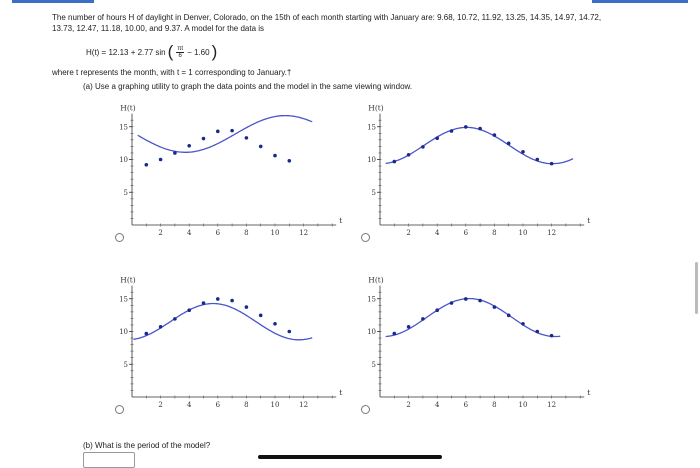  I want to click on top-accent-bar-right, so click(640, 1).